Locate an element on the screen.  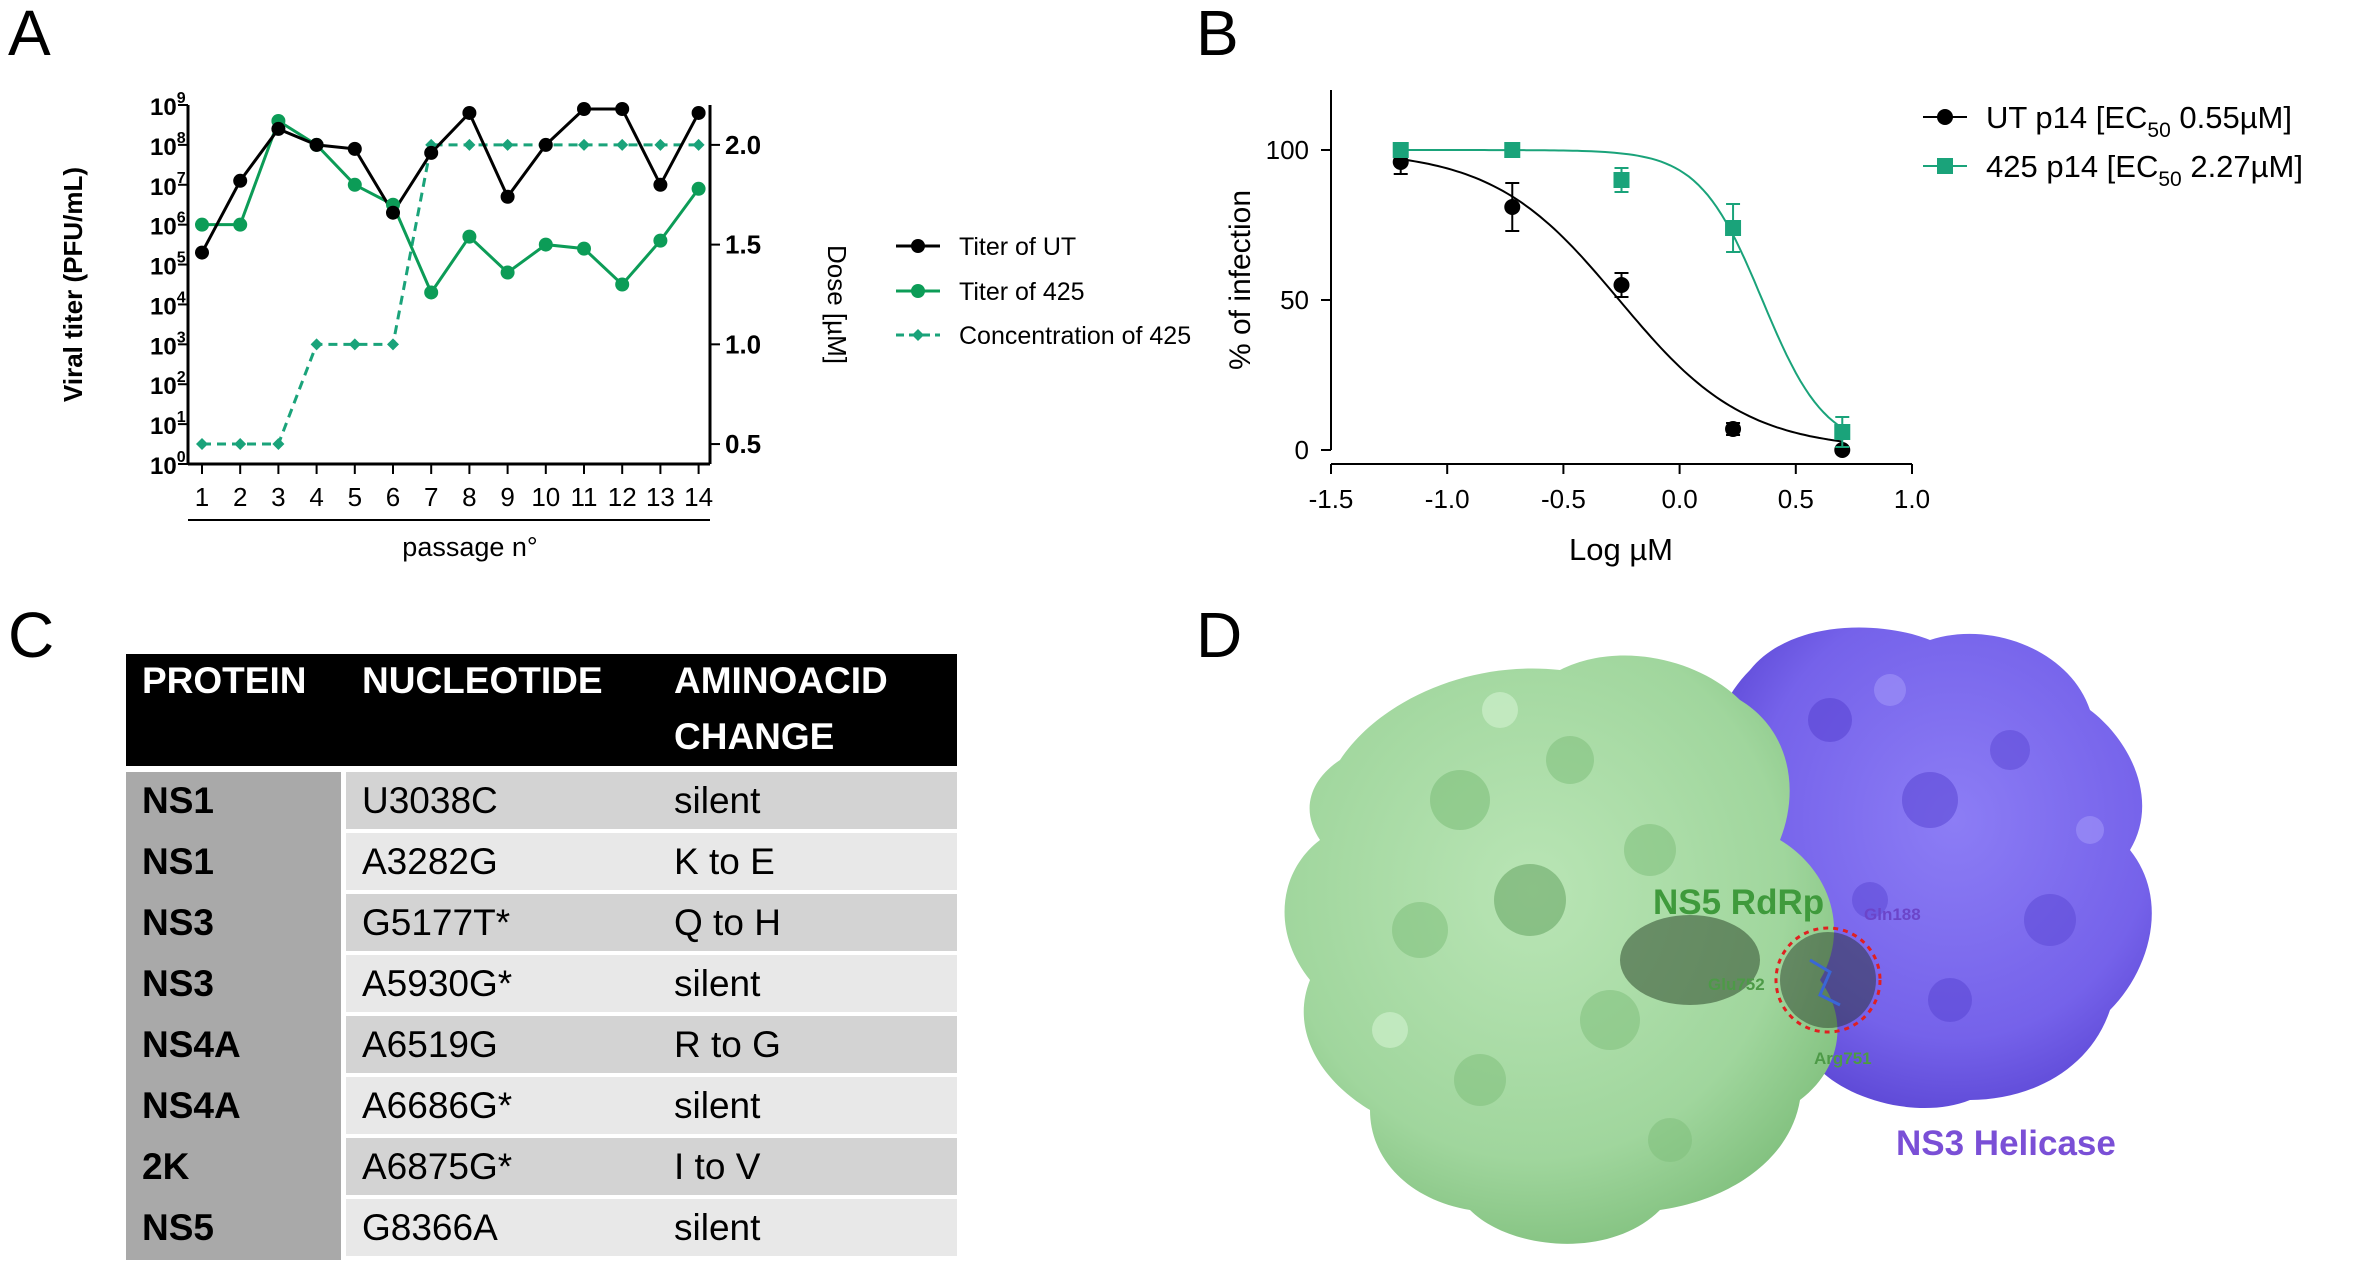
header-protein: PROTEIN is located at coordinates (224, 680).